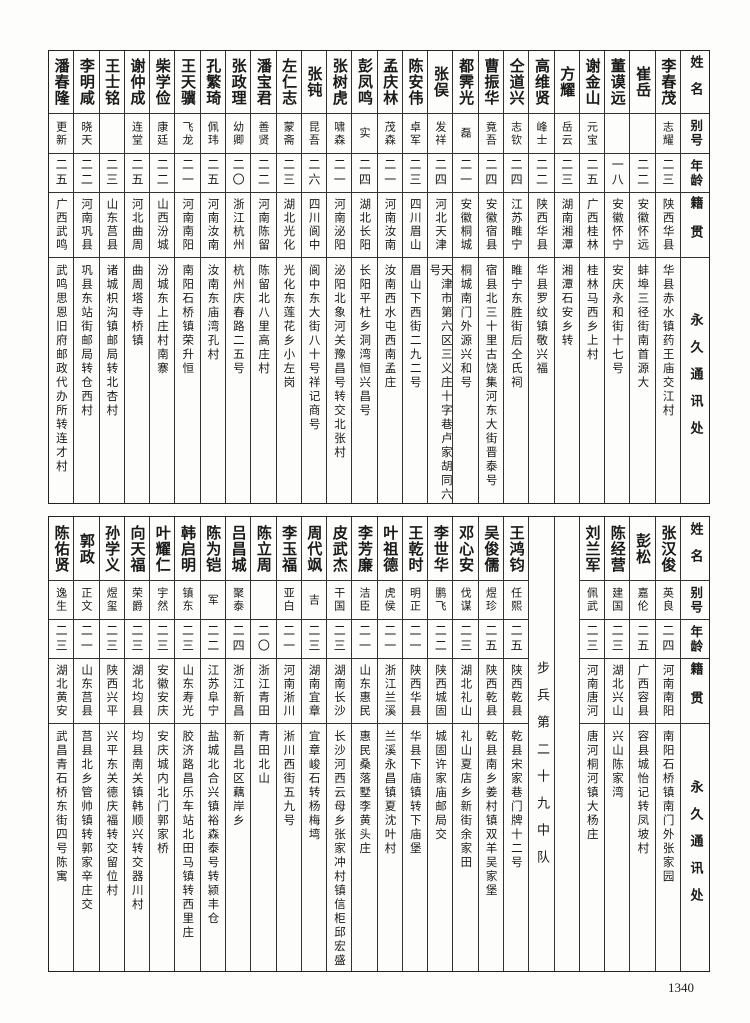 The width and height of the screenshot is (750, 1023). I want to click on address-cell: 长沙河西云母乡张家冲村镇信柜邱宏盛, so click(339, 847).